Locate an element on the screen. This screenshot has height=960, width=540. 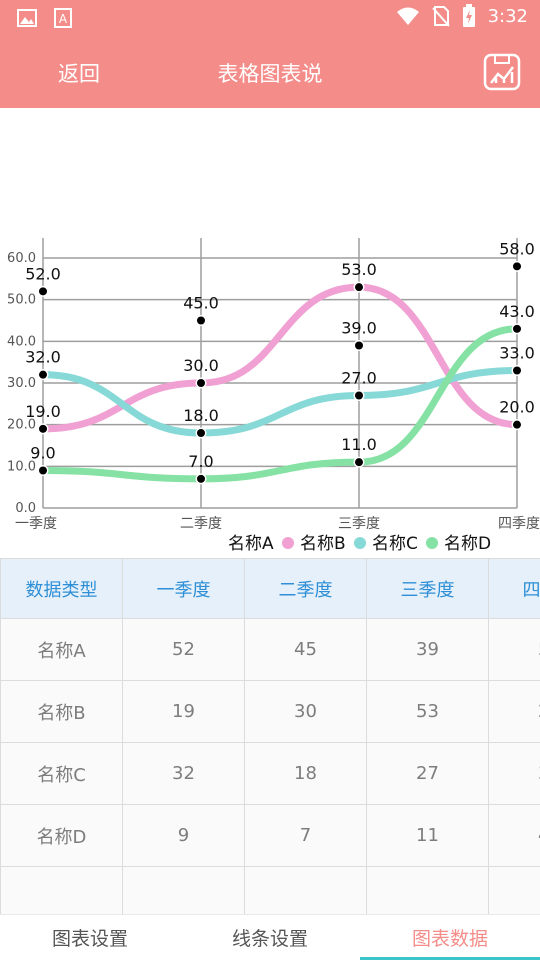
y-tick-label: 10.0 is located at coordinates (21, 466).